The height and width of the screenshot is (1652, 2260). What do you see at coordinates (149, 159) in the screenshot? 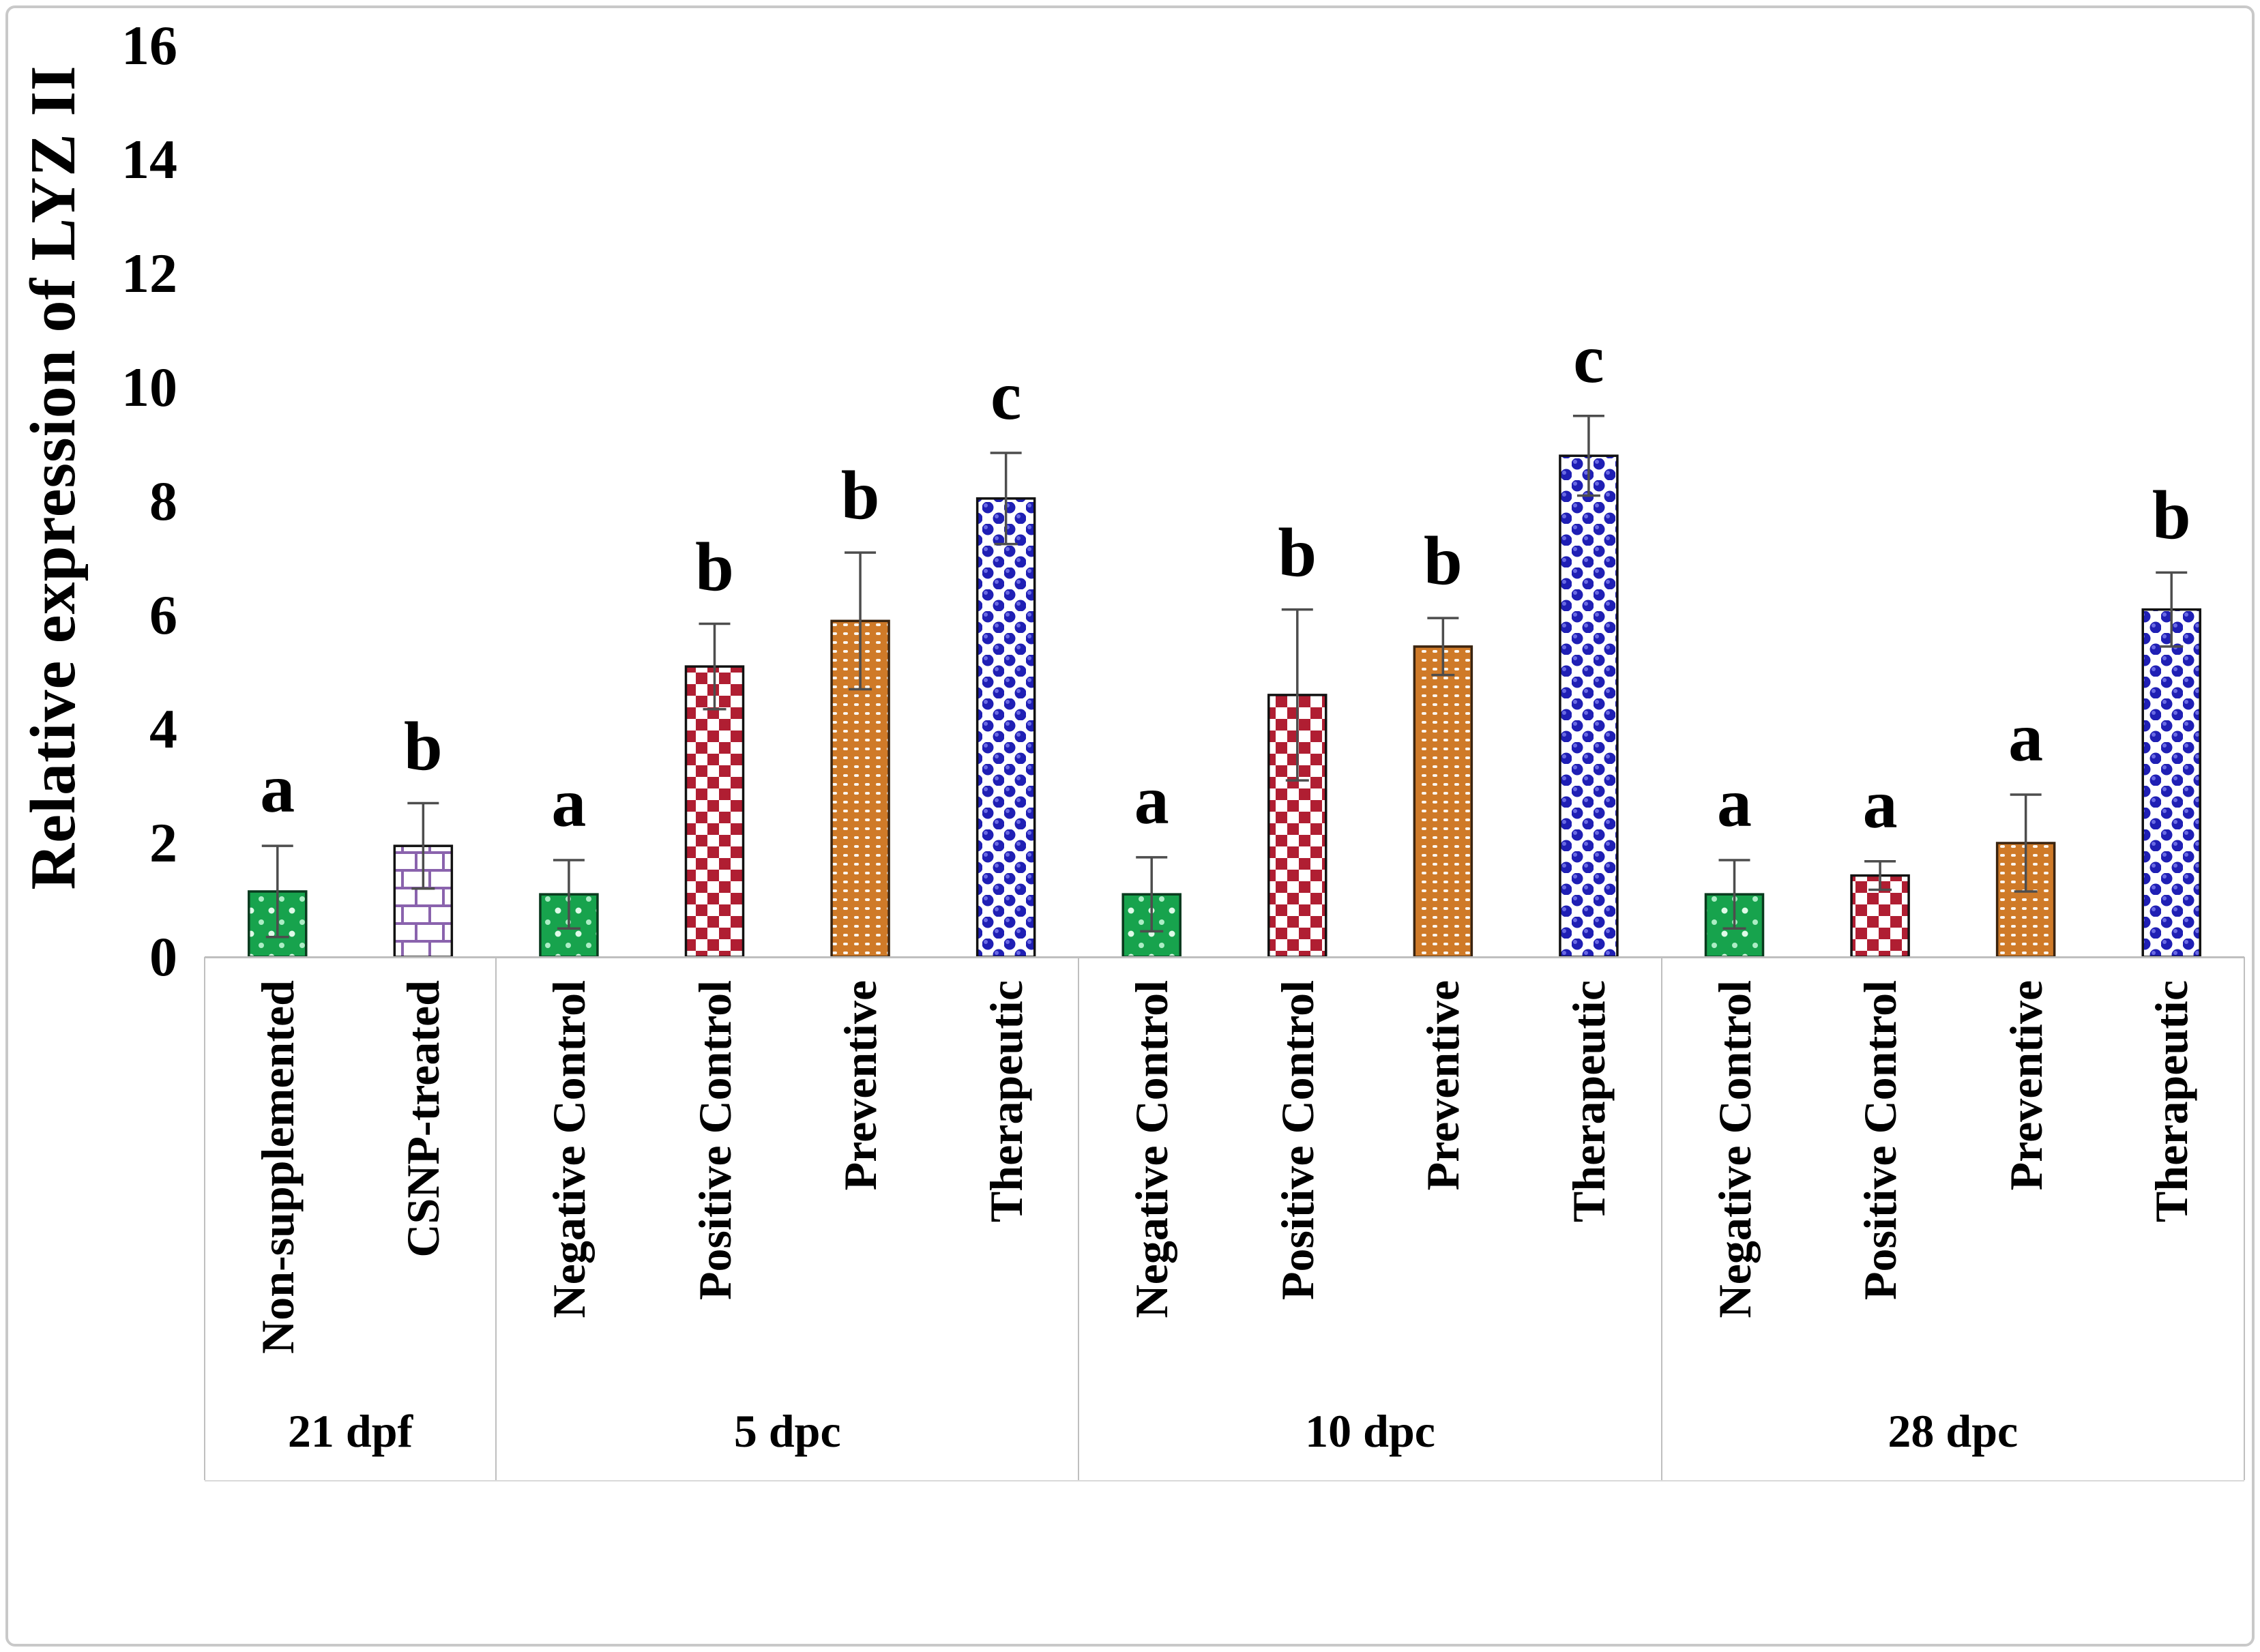
I see `y-tick-label-14: 14` at bounding box center [149, 159].